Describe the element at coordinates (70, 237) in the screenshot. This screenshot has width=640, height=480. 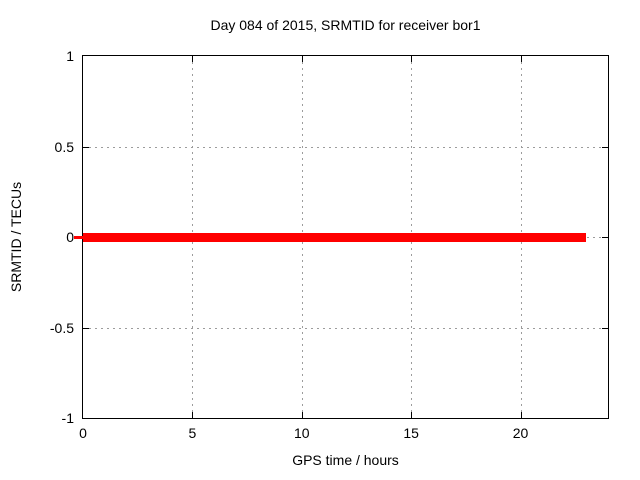
I see `y-tick-label: 0` at that location.